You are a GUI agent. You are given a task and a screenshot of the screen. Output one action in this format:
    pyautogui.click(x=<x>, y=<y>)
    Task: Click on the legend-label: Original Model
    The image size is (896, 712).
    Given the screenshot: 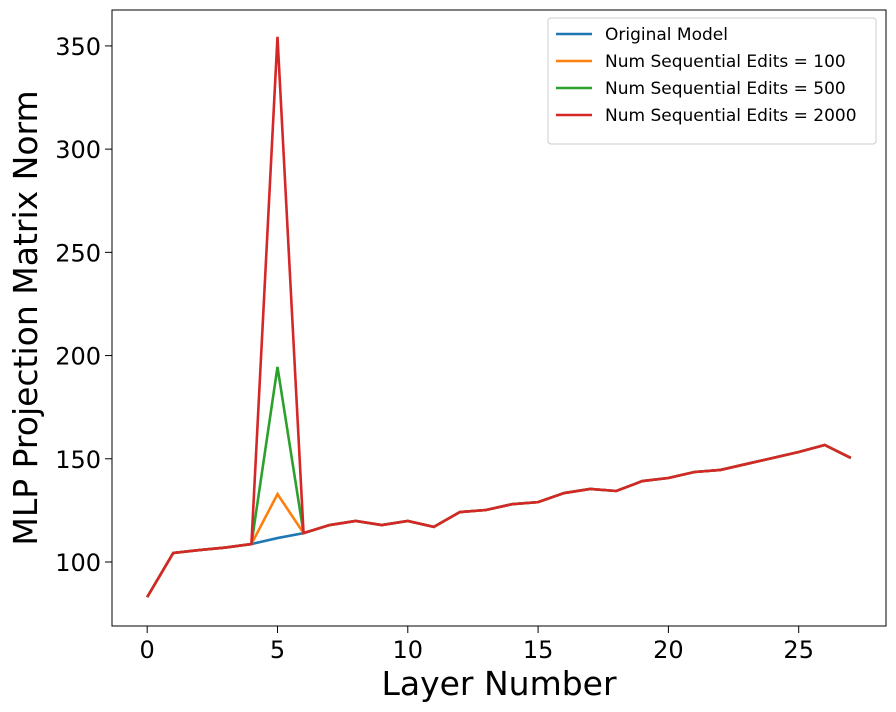 What is the action you would take?
    pyautogui.click(x=666, y=35)
    